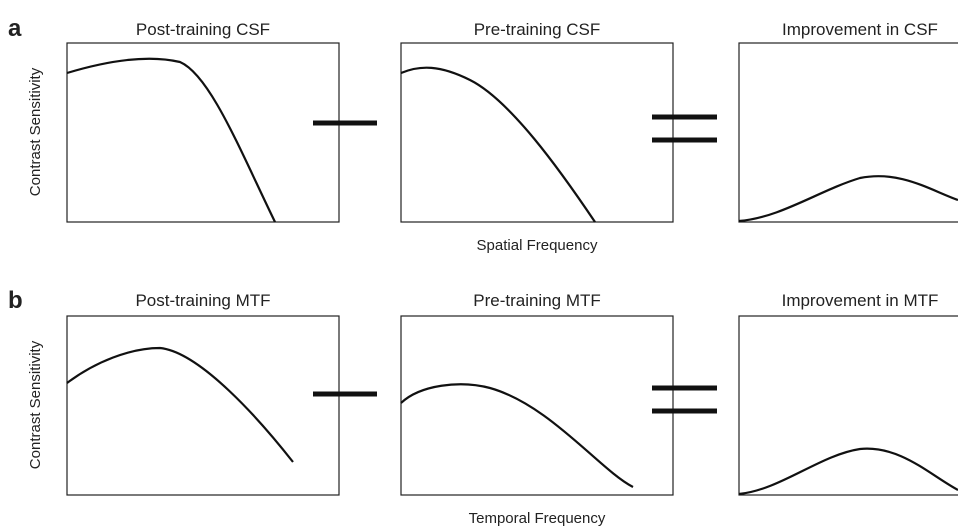 The height and width of the screenshot is (527, 958). What do you see at coordinates (537, 29) in the screenshot?
I see `panel-title: Pre-training CSF` at bounding box center [537, 29].